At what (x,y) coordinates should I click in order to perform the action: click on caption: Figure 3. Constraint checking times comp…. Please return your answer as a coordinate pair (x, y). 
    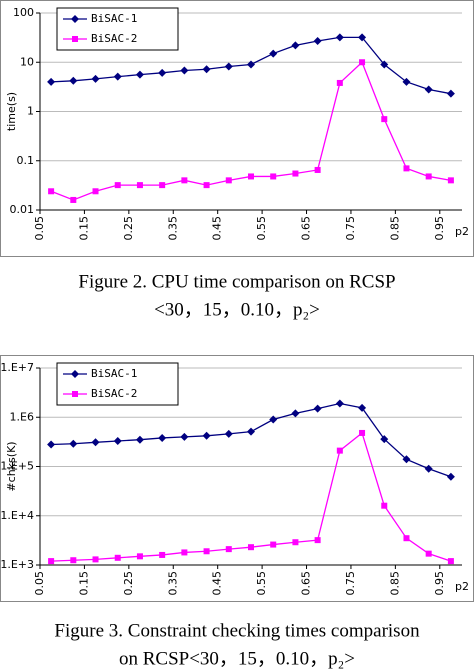
    Looking at the image, I should click on (237, 630).